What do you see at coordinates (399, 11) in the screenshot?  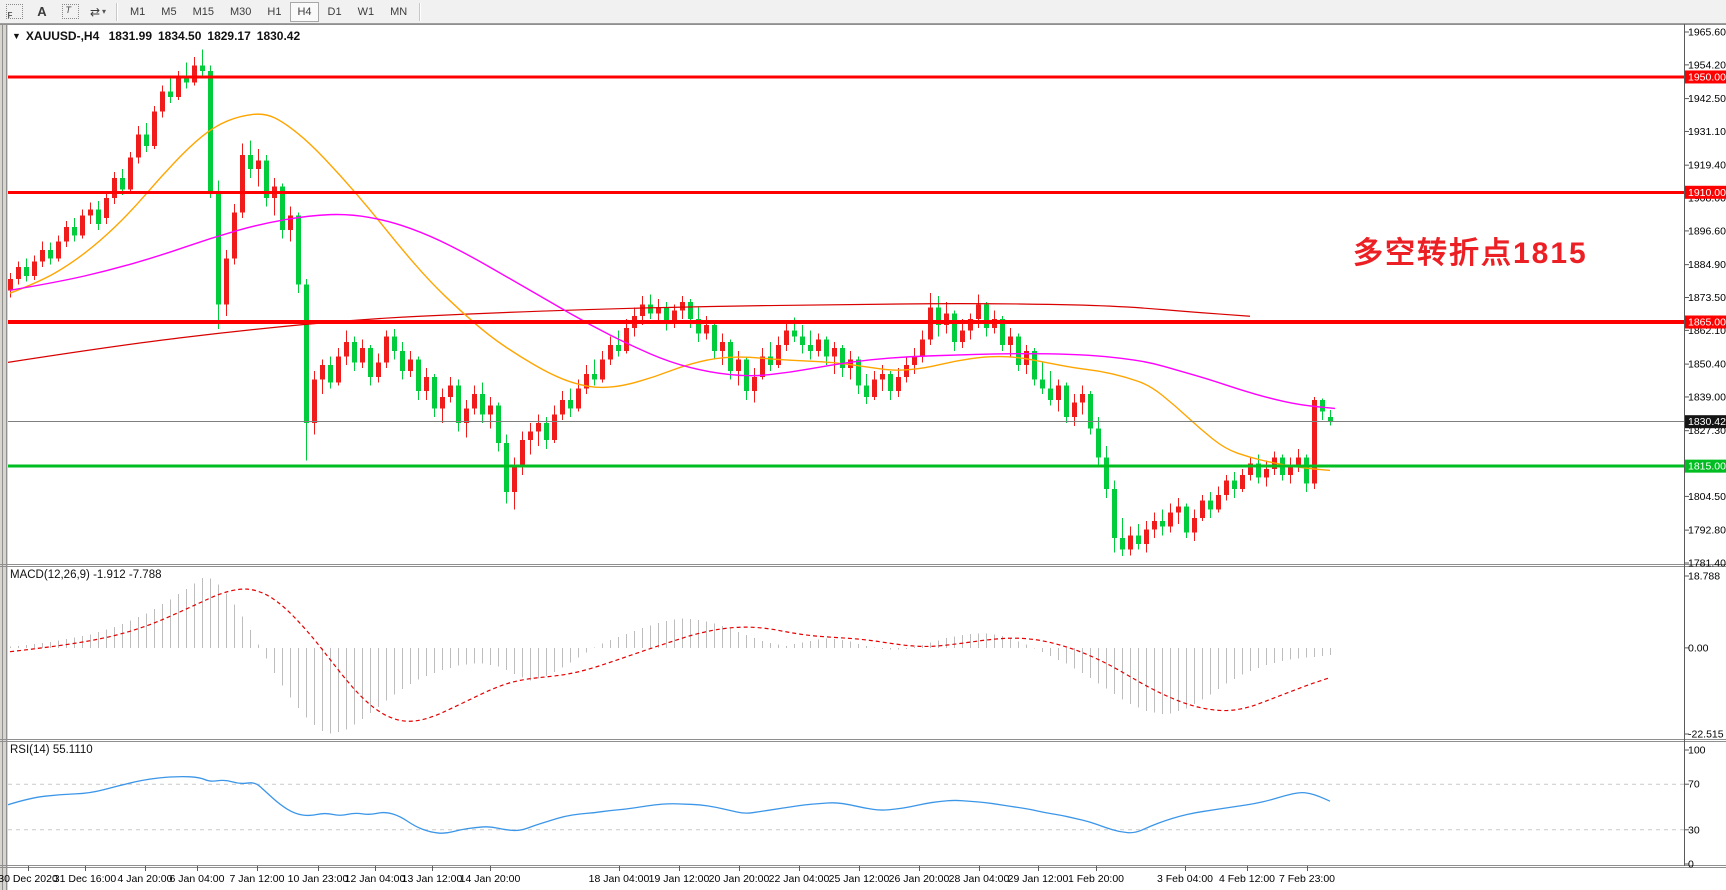 I see `timeframe-button-MN: MN` at bounding box center [399, 11].